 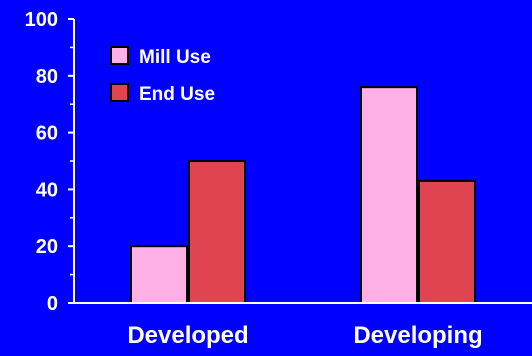 What do you see at coordinates (304, 335) in the screenshot?
I see `x-axis-category-labels: Developed Developing` at bounding box center [304, 335].